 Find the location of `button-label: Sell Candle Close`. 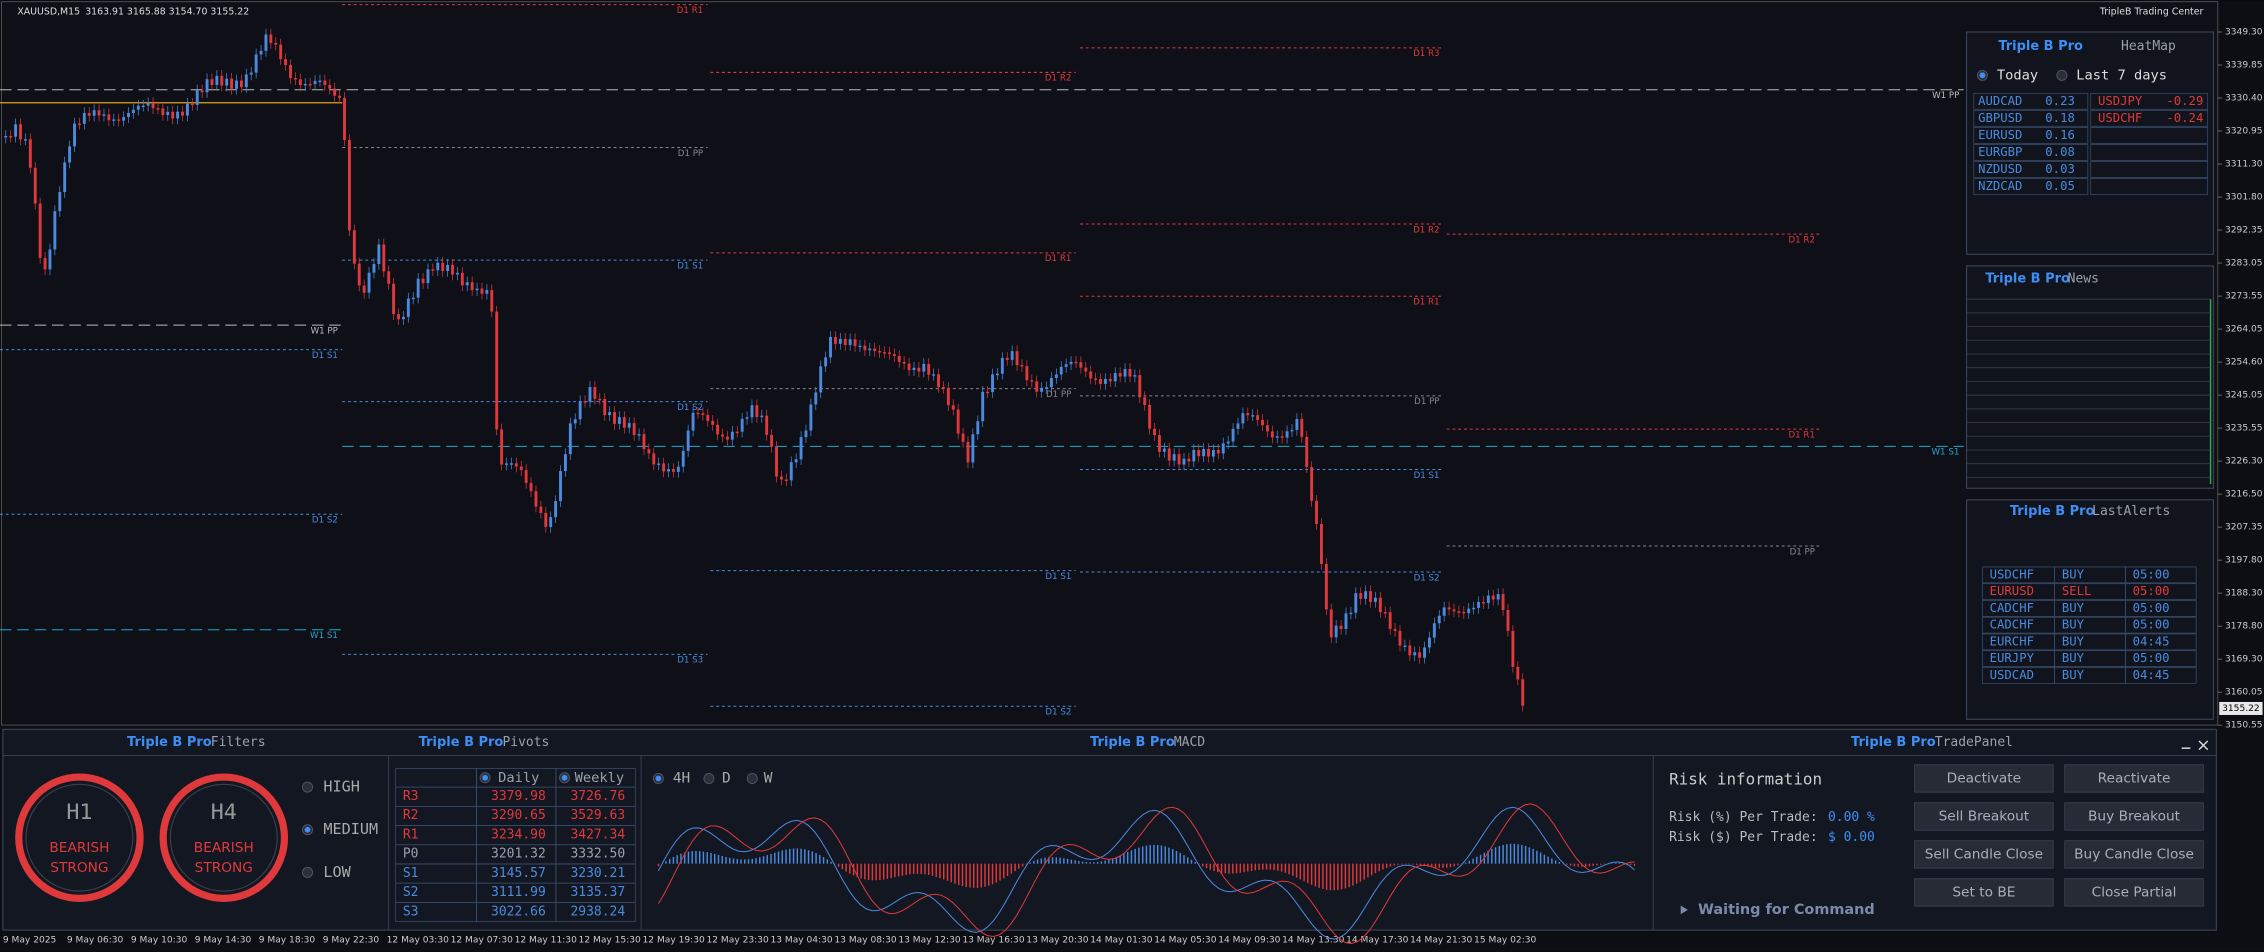

button-label: Sell Candle Close is located at coordinates (1984, 854).